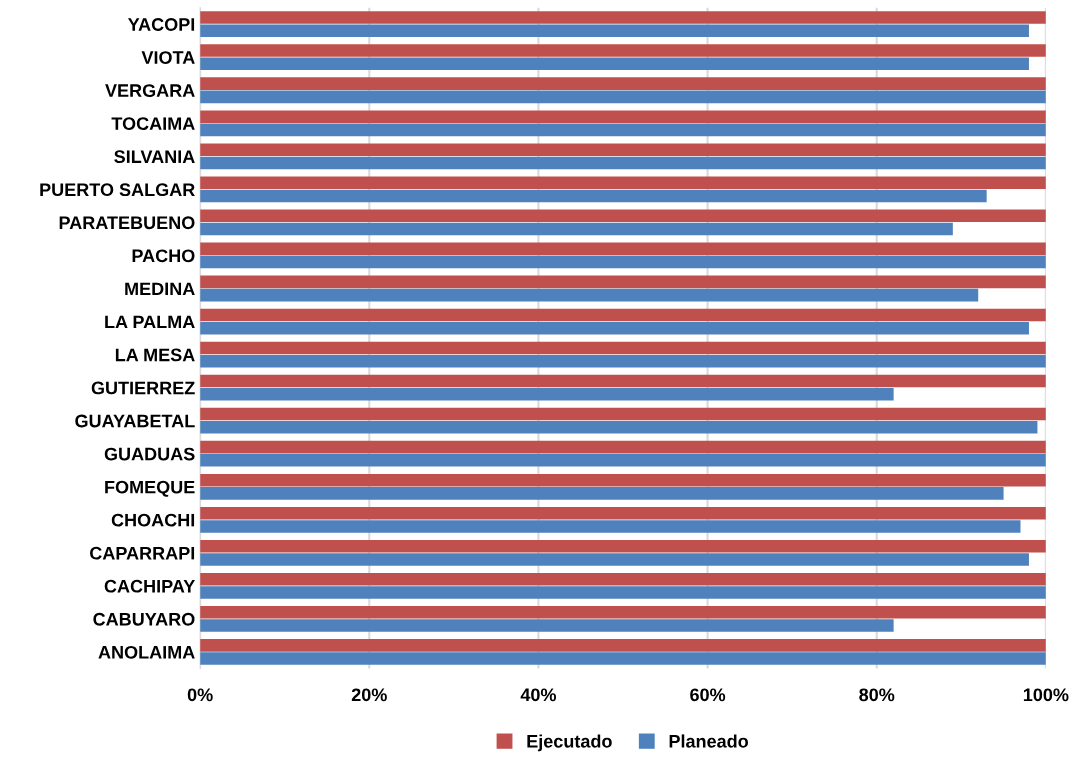 Image resolution: width=1076 pixels, height=764 pixels. I want to click on y-tick-label: CHOACHI, so click(153, 520).